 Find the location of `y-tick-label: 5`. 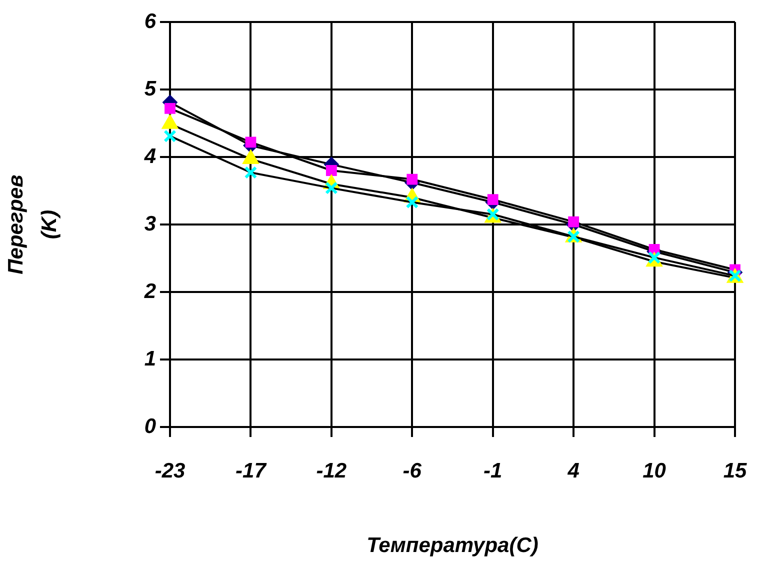

y-tick-label: 5 is located at coordinates (150, 88).